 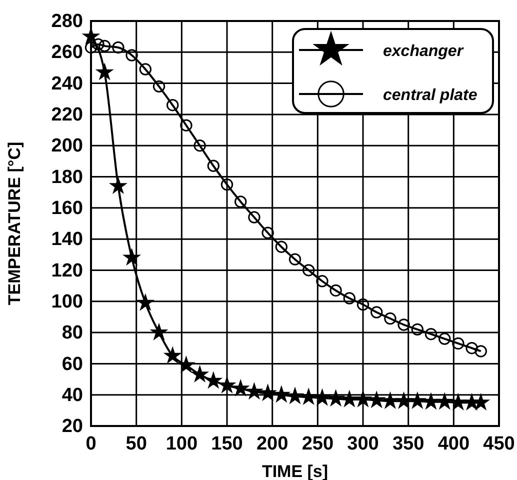 What do you see at coordinates (67, 301) in the screenshot?
I see `y-tick-label: 100` at bounding box center [67, 301].